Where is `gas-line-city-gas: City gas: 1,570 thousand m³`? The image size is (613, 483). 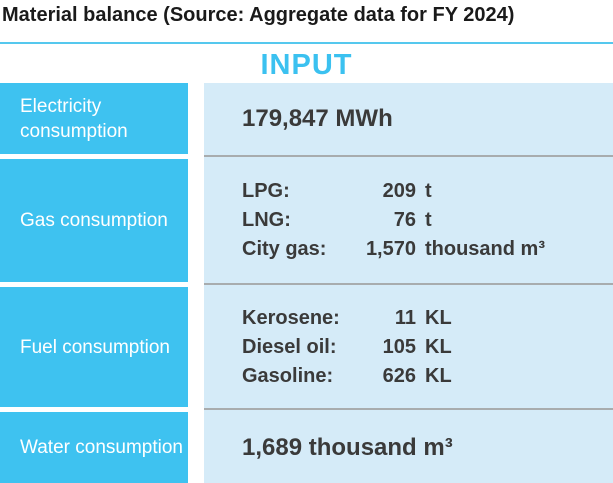 gas-line-city-gas: City gas: 1,570 thousand m³ is located at coordinates (427, 249).